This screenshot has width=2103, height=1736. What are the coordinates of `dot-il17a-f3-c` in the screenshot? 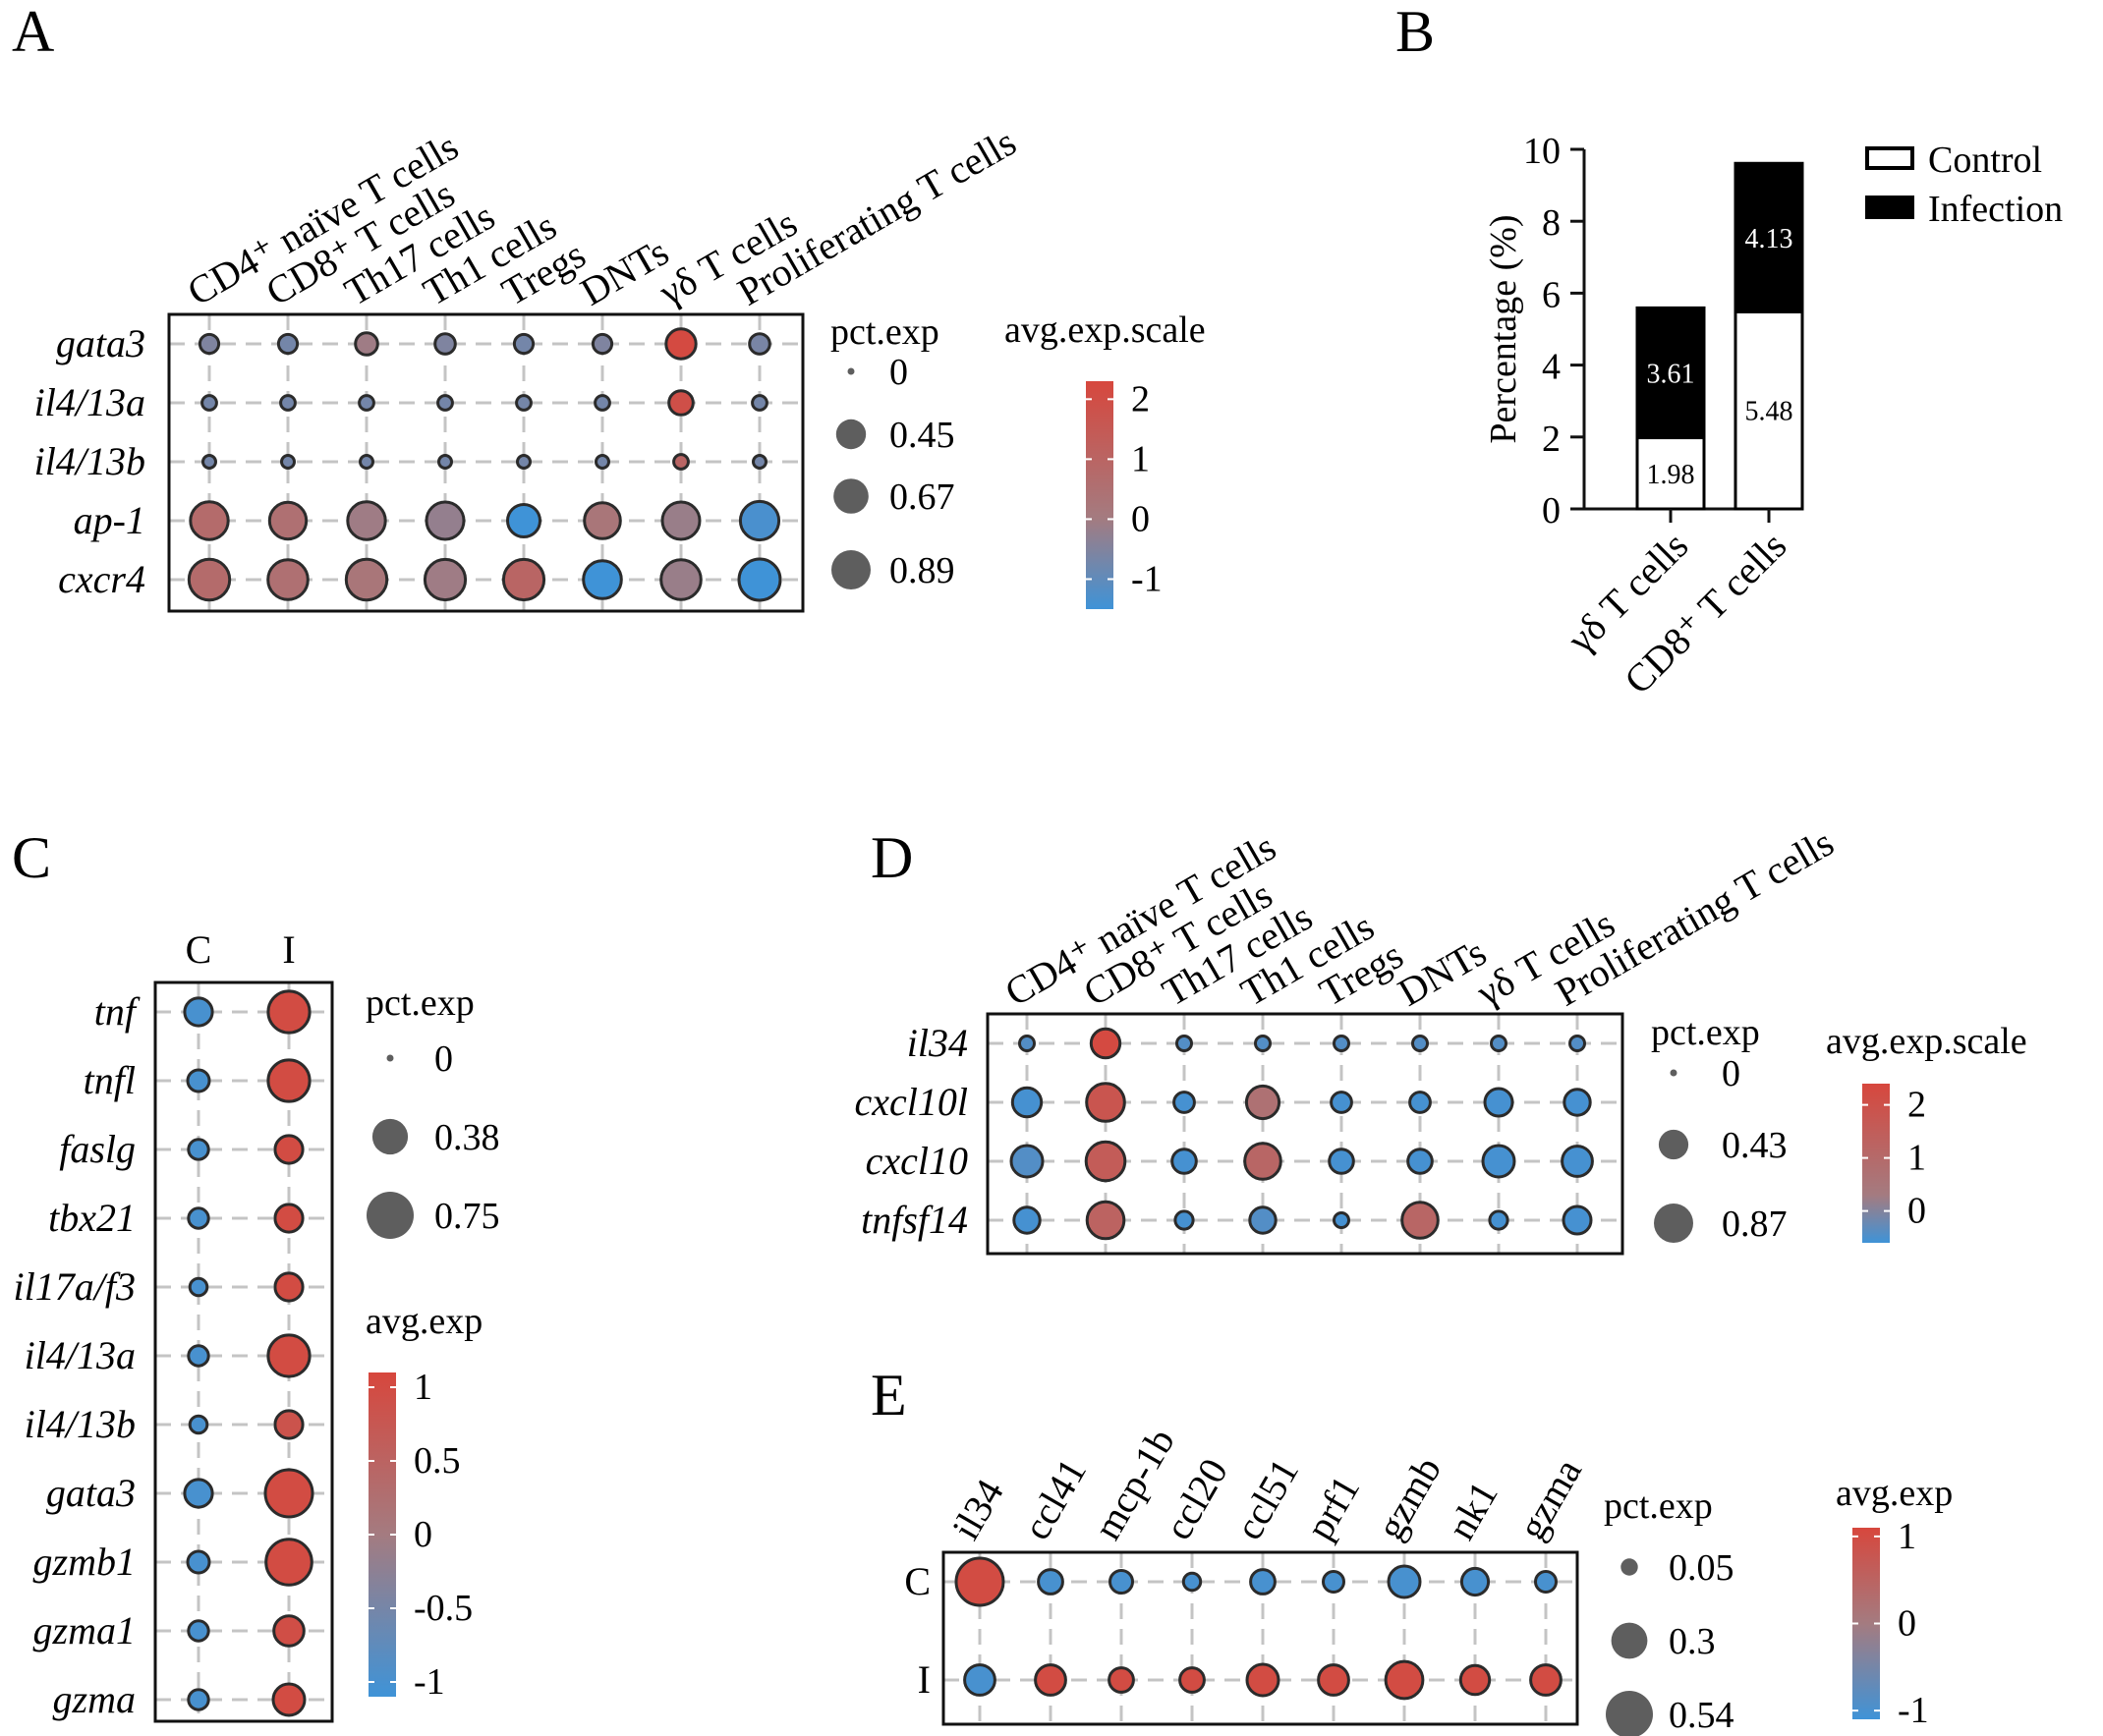 It's located at (198, 1287).